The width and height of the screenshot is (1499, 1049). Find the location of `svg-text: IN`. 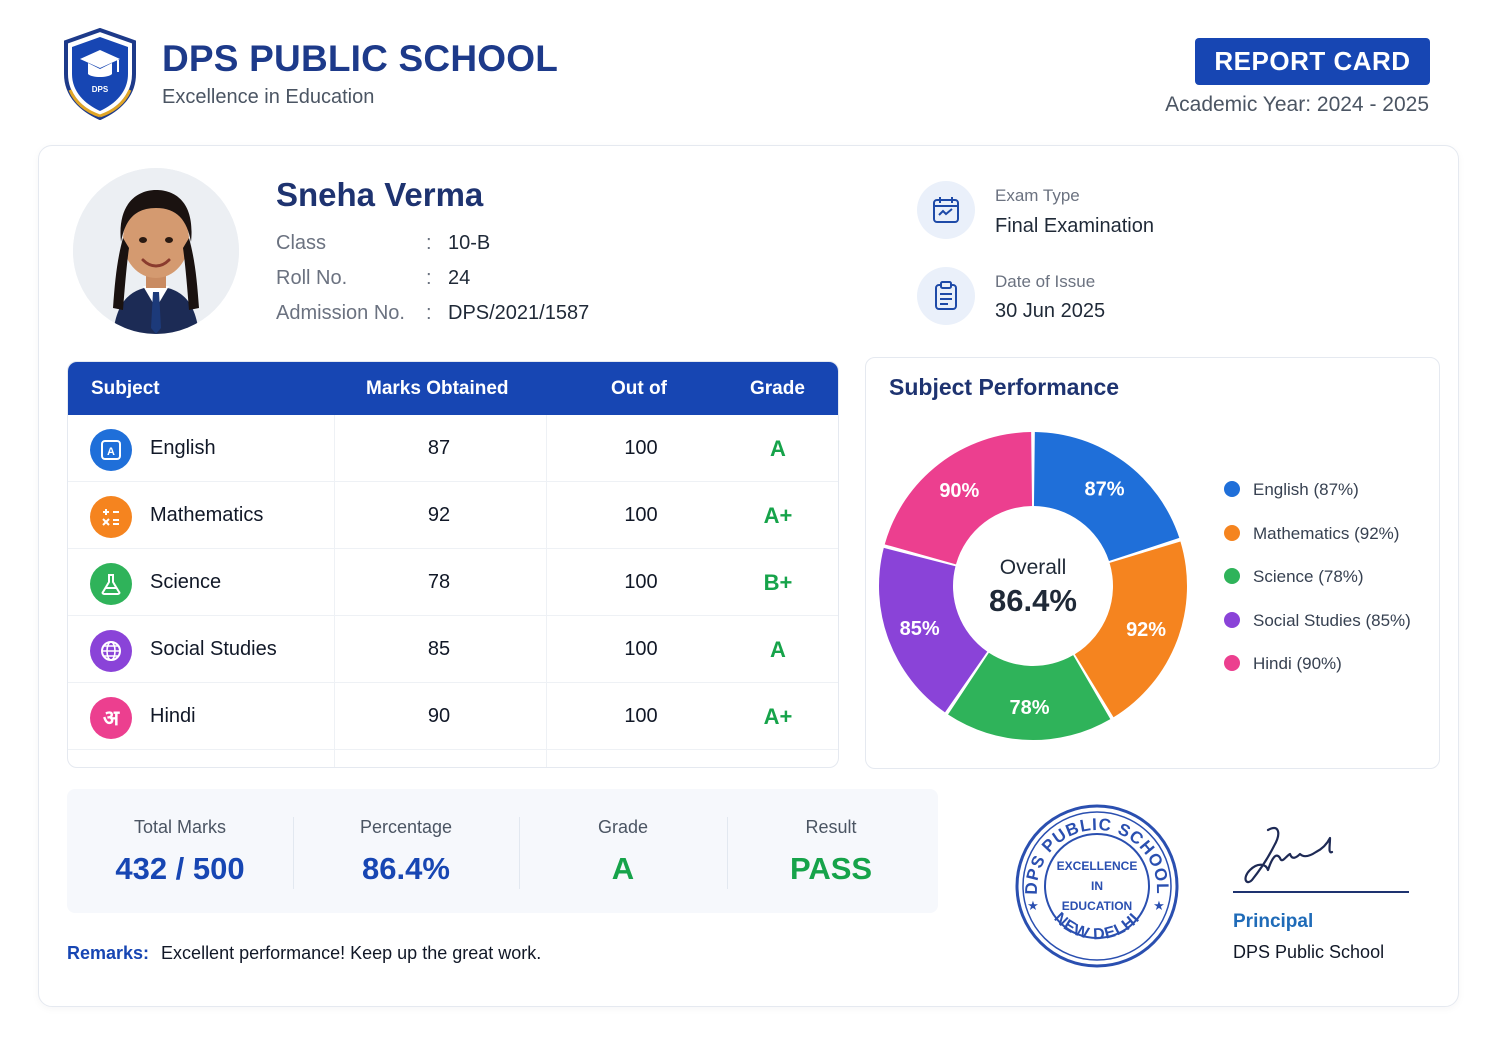

svg-text: IN is located at coordinates (1097, 886).